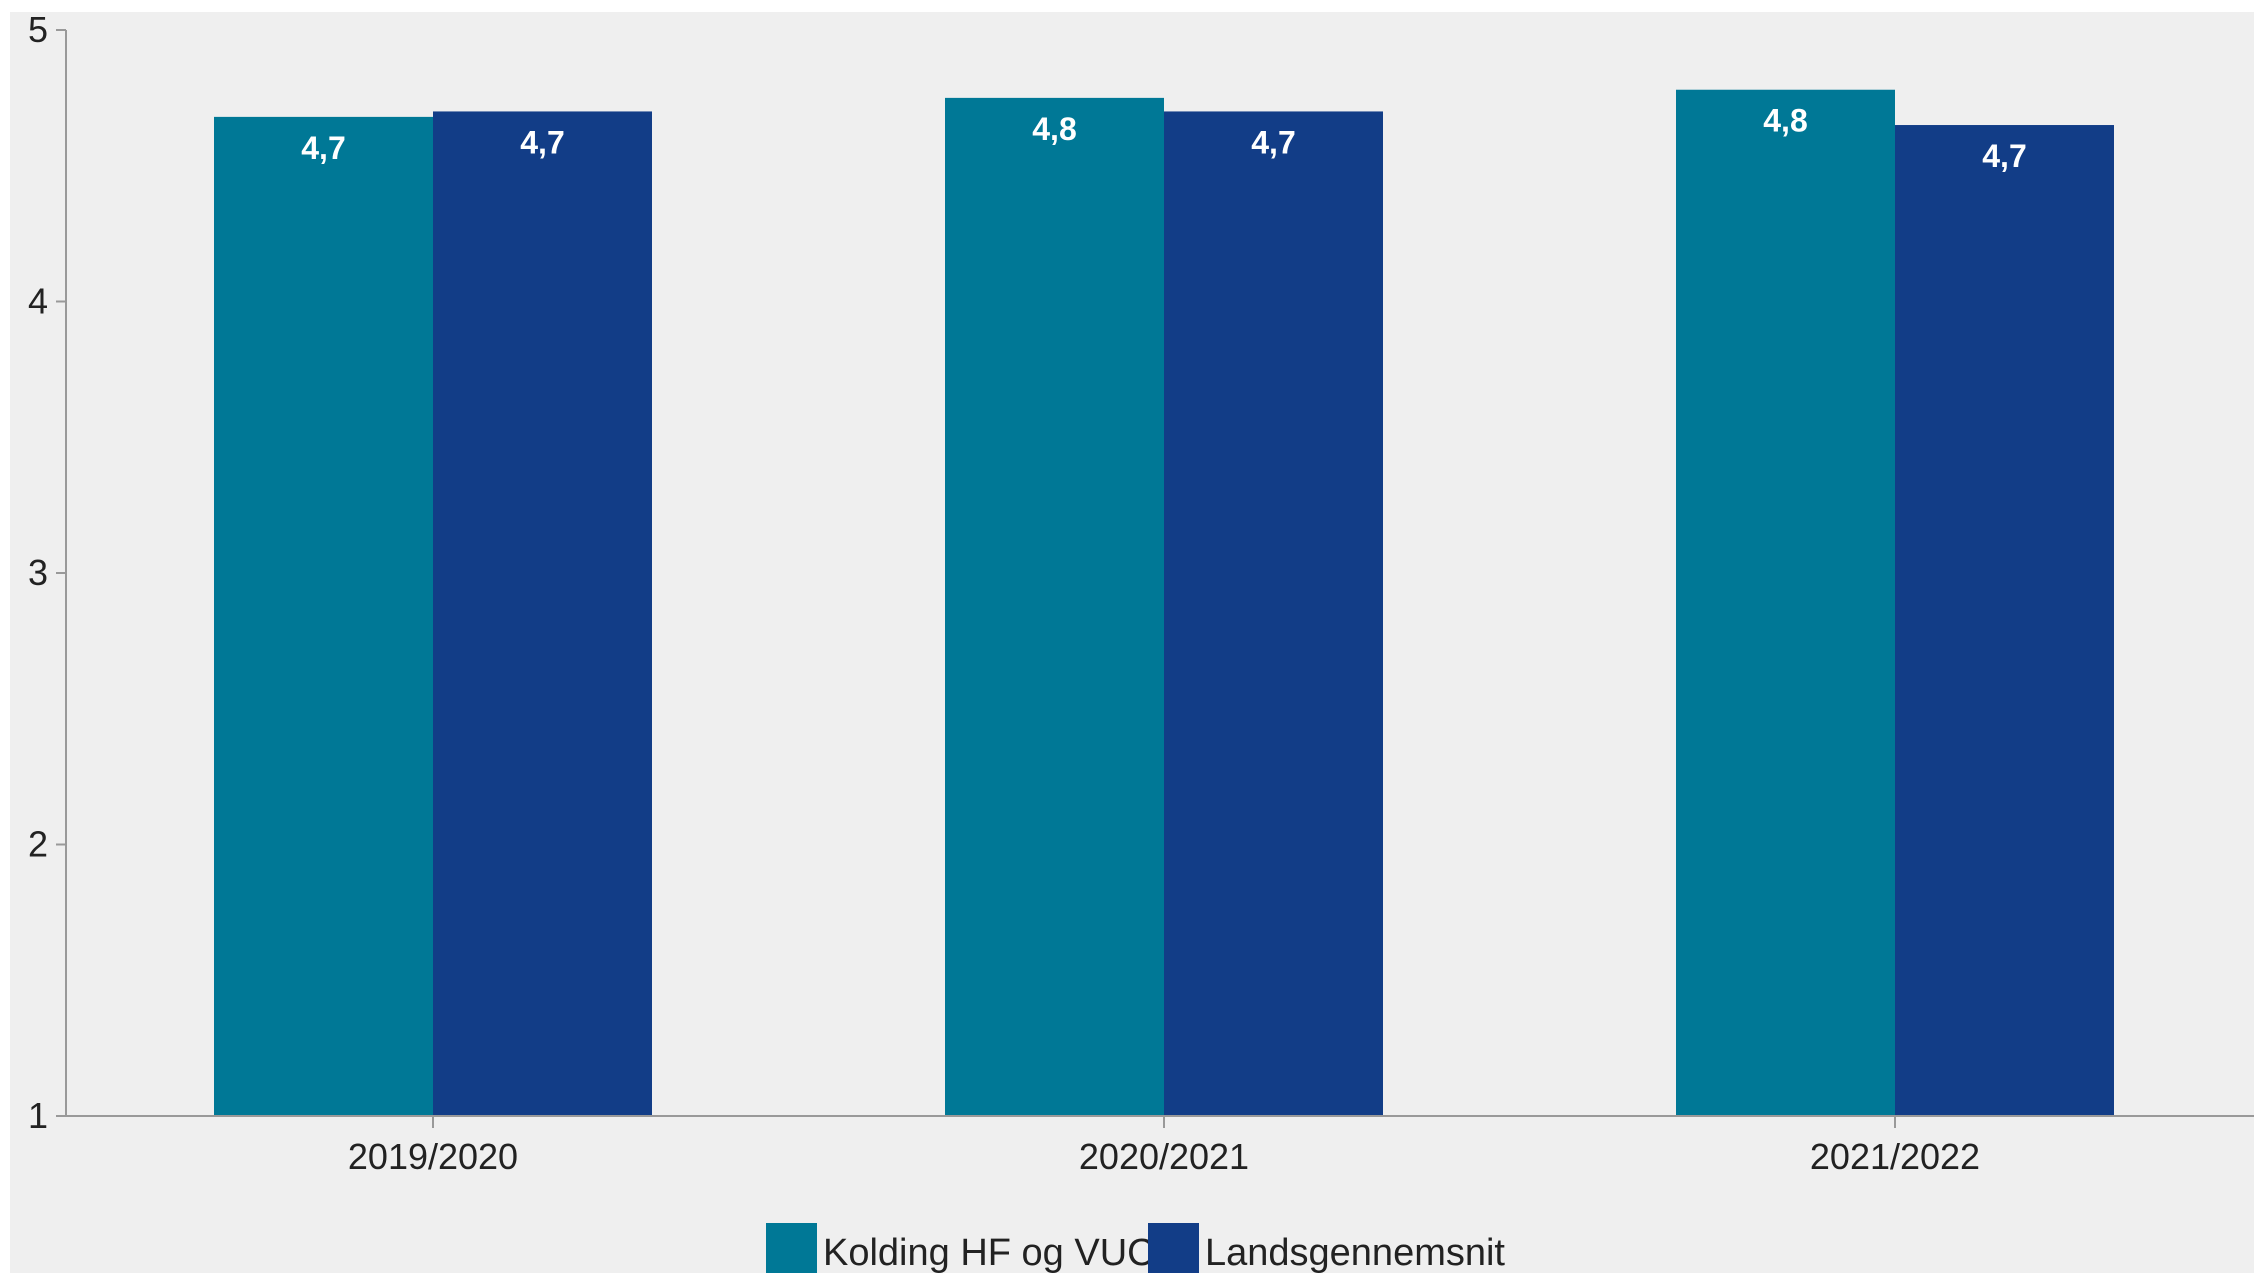  I want to click on y-axis: 1 2 3 4 5, so click(47, 572).